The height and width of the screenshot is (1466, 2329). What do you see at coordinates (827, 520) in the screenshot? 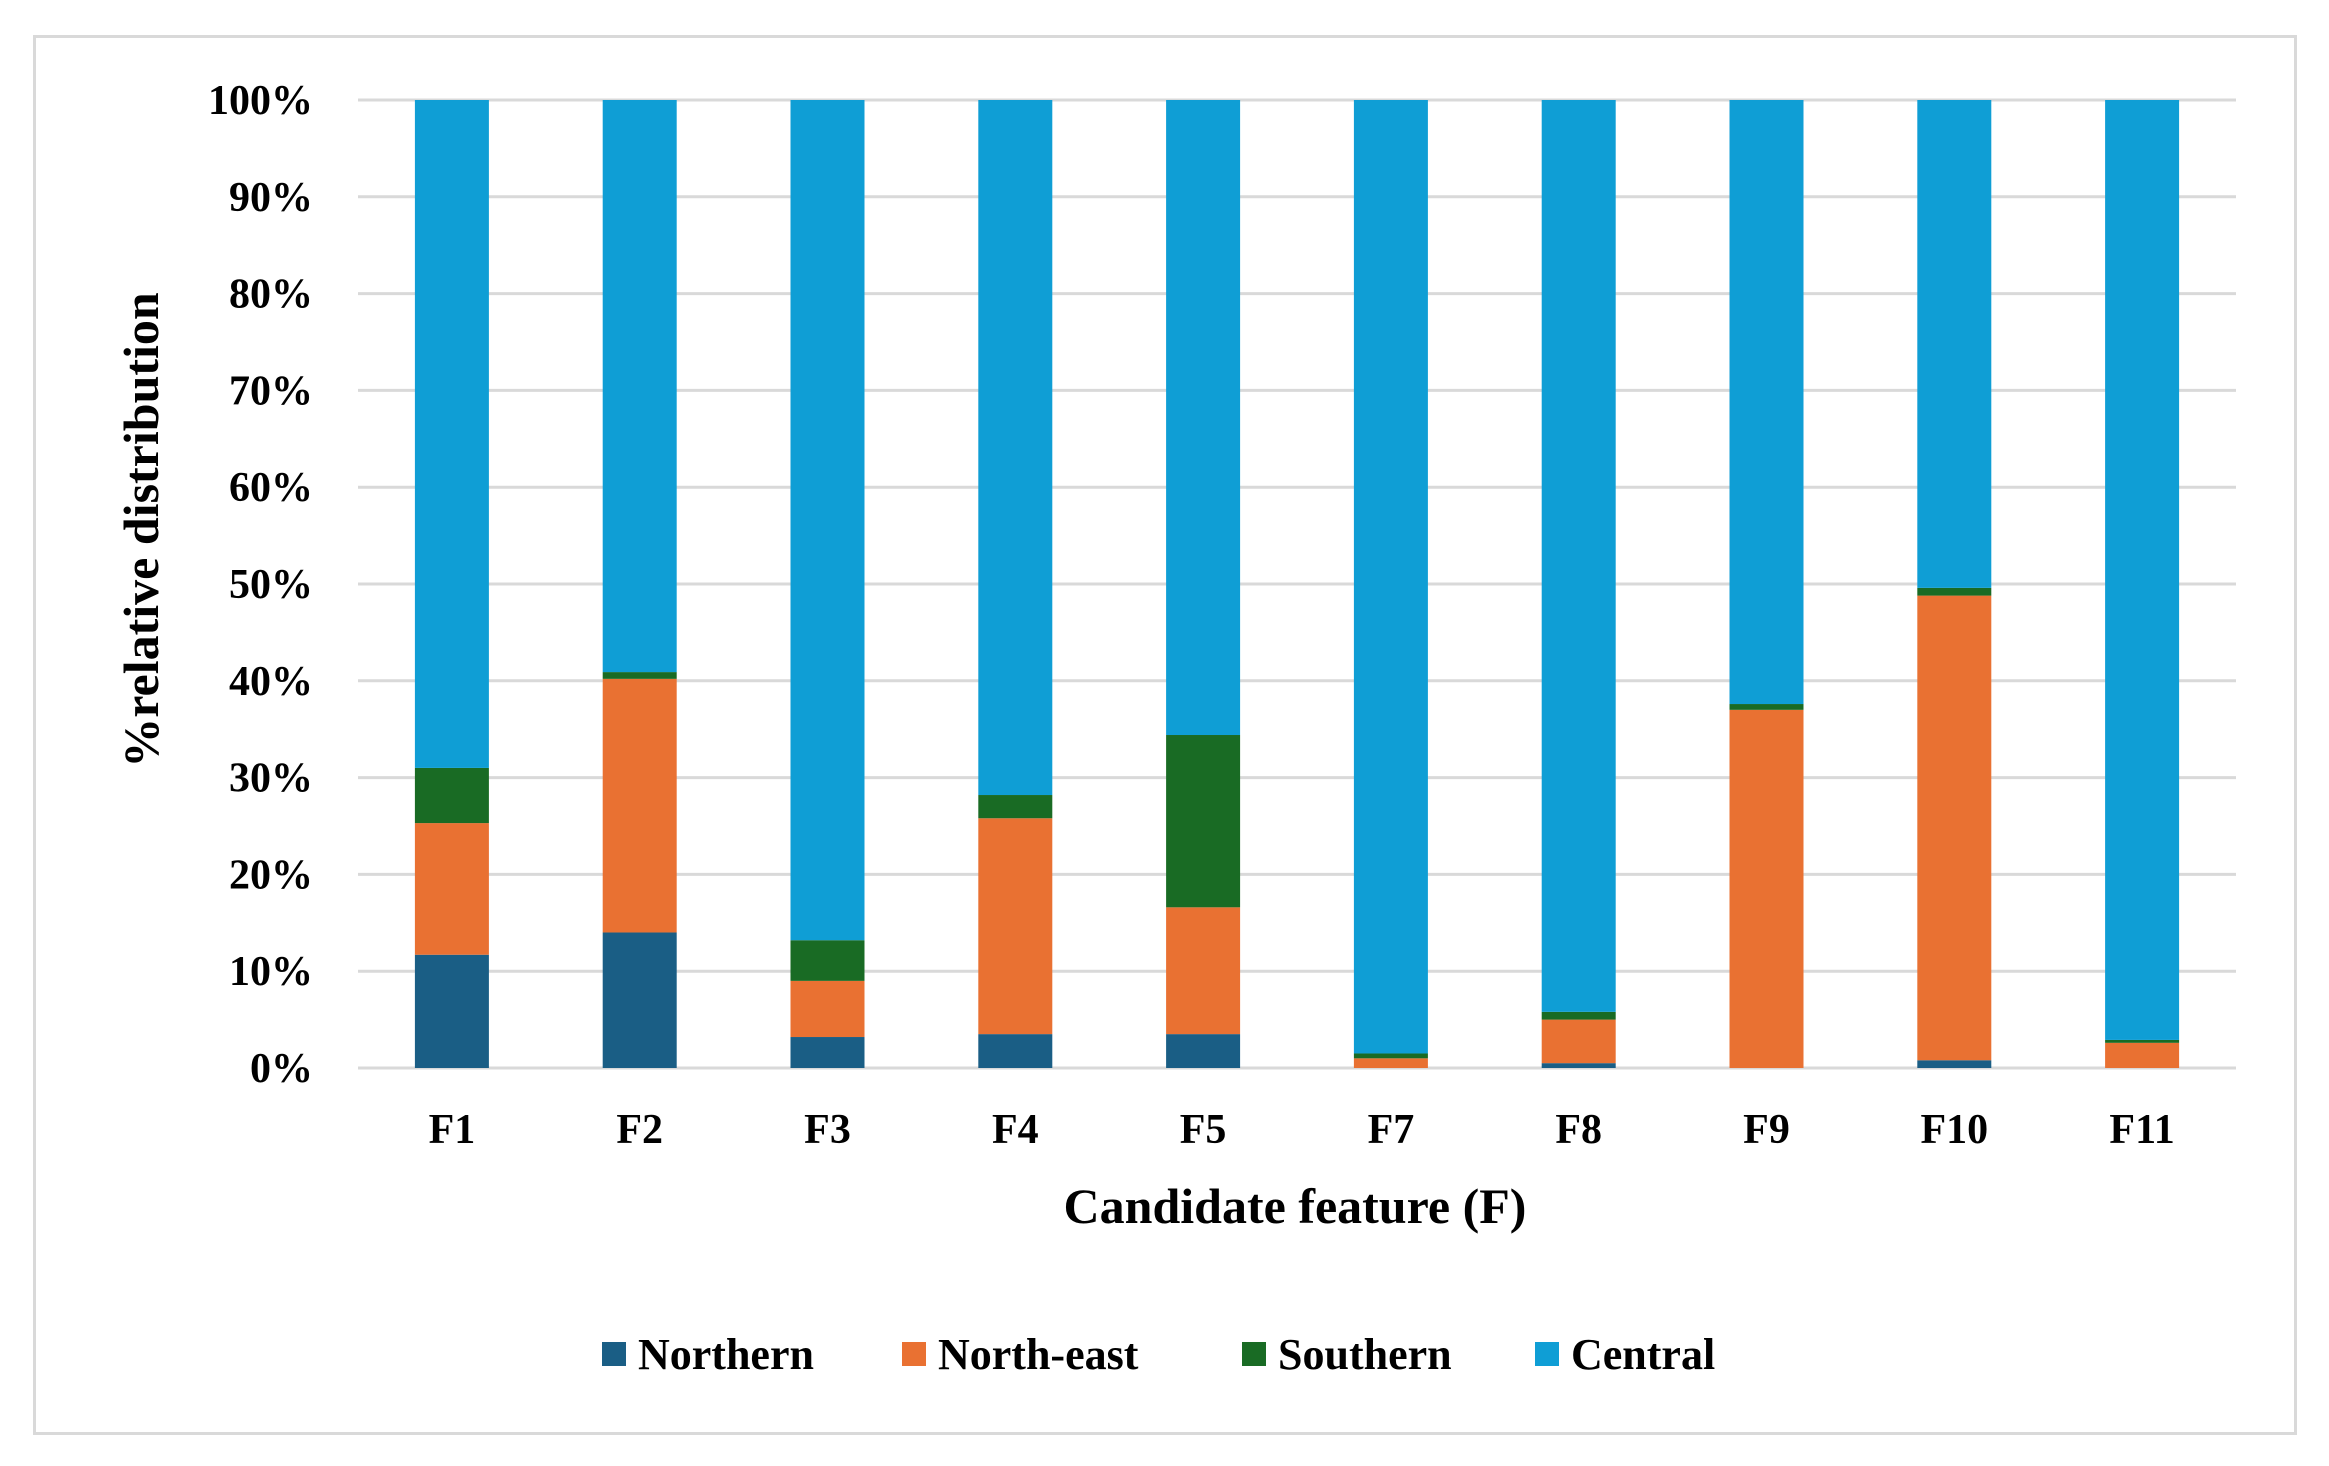
I see `bar-f3-central` at bounding box center [827, 520].